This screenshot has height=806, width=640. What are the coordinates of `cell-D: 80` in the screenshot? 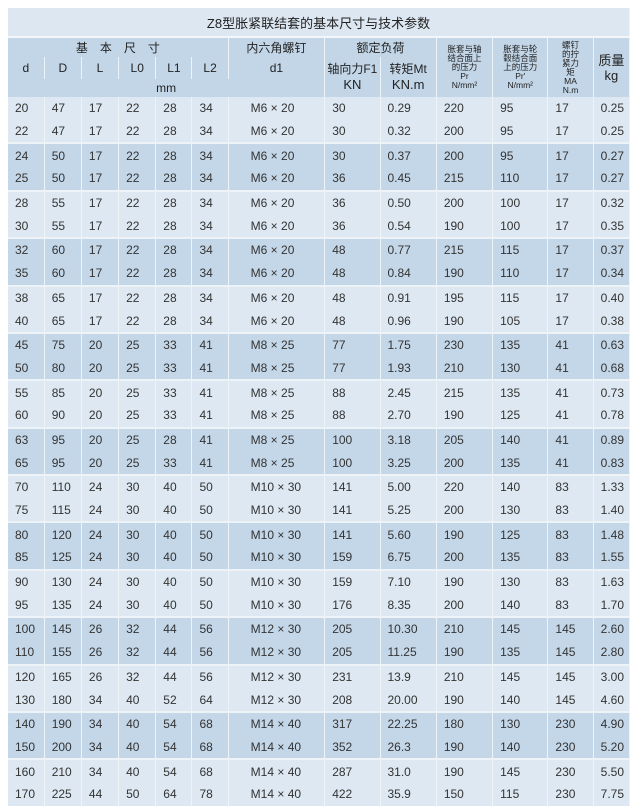 It's located at (63, 368).